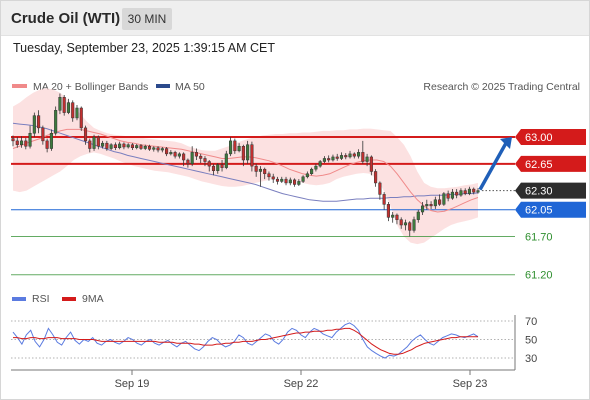 The image size is (590, 400). What do you see at coordinates (470, 384) in the screenshot?
I see `x-tick-label: Sep 23` at bounding box center [470, 384].